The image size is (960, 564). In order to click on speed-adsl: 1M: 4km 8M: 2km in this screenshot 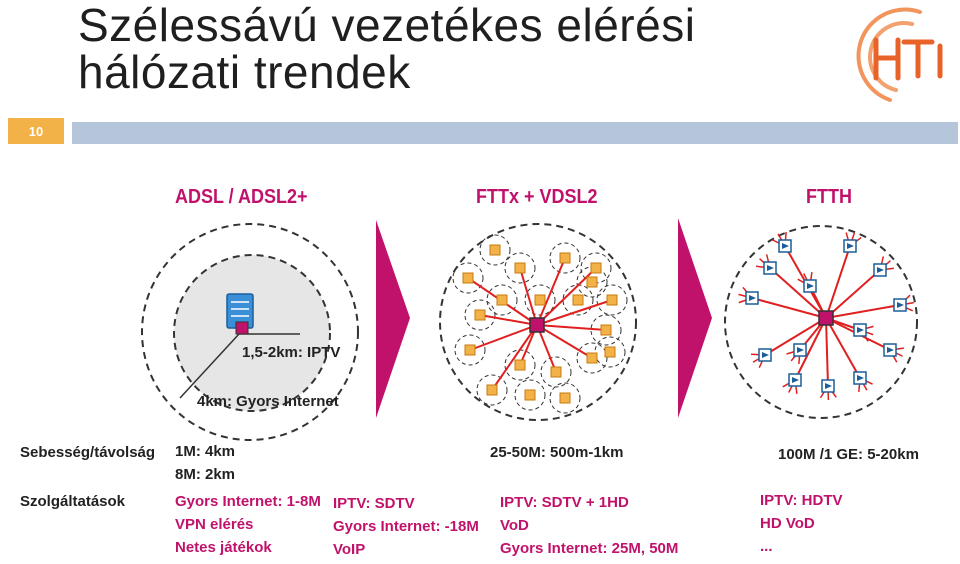, I will do `click(205, 463)`.